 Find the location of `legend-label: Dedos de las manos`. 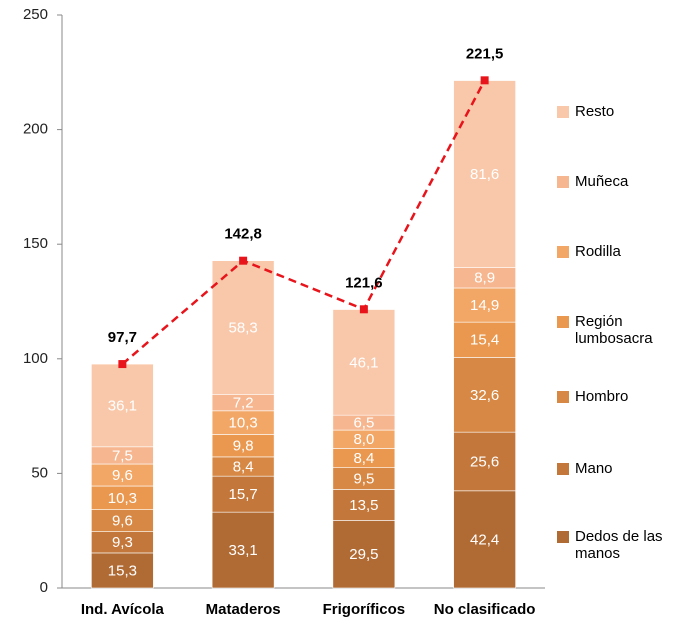

legend-label: Dedos de las manos is located at coordinates (619, 545).